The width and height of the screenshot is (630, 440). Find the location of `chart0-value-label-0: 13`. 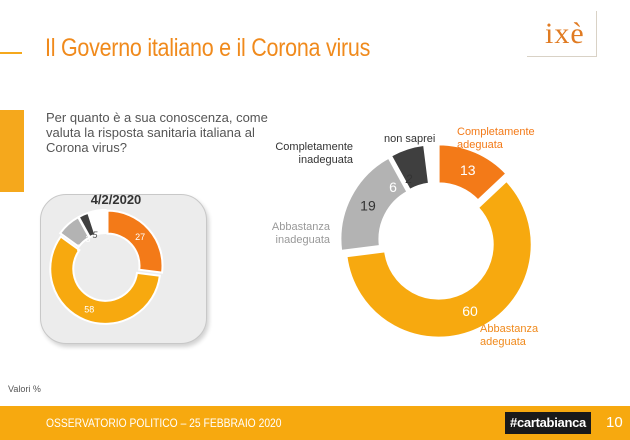

chart0-value-label-0: 13 is located at coordinates (468, 170).